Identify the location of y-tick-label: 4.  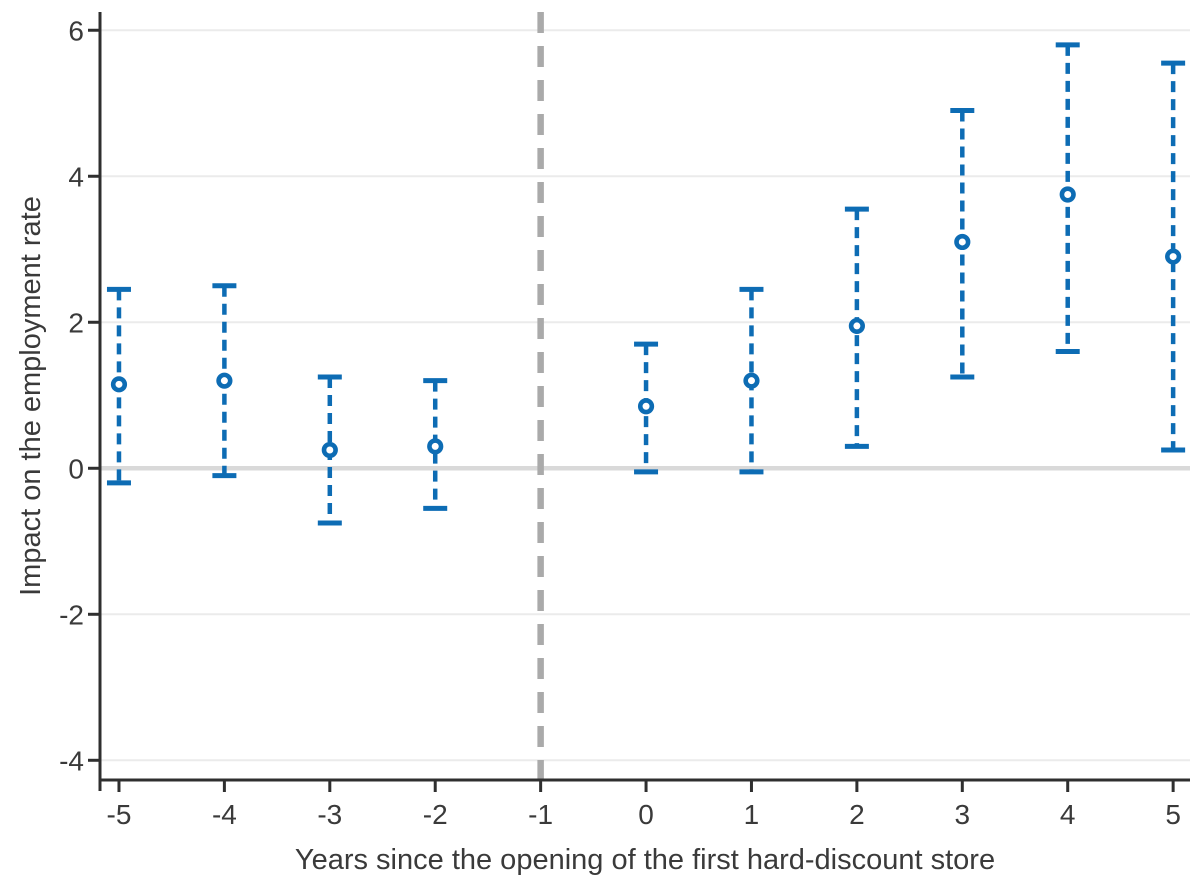
(76, 176).